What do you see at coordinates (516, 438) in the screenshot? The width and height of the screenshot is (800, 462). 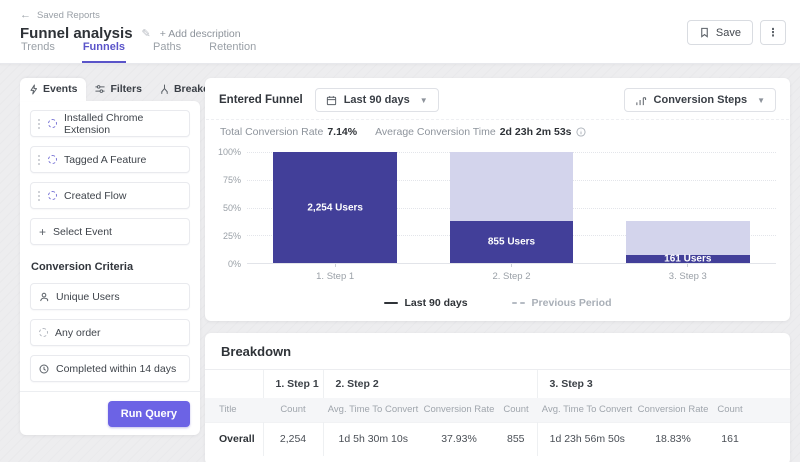 I see `cell-count: 855` at bounding box center [516, 438].